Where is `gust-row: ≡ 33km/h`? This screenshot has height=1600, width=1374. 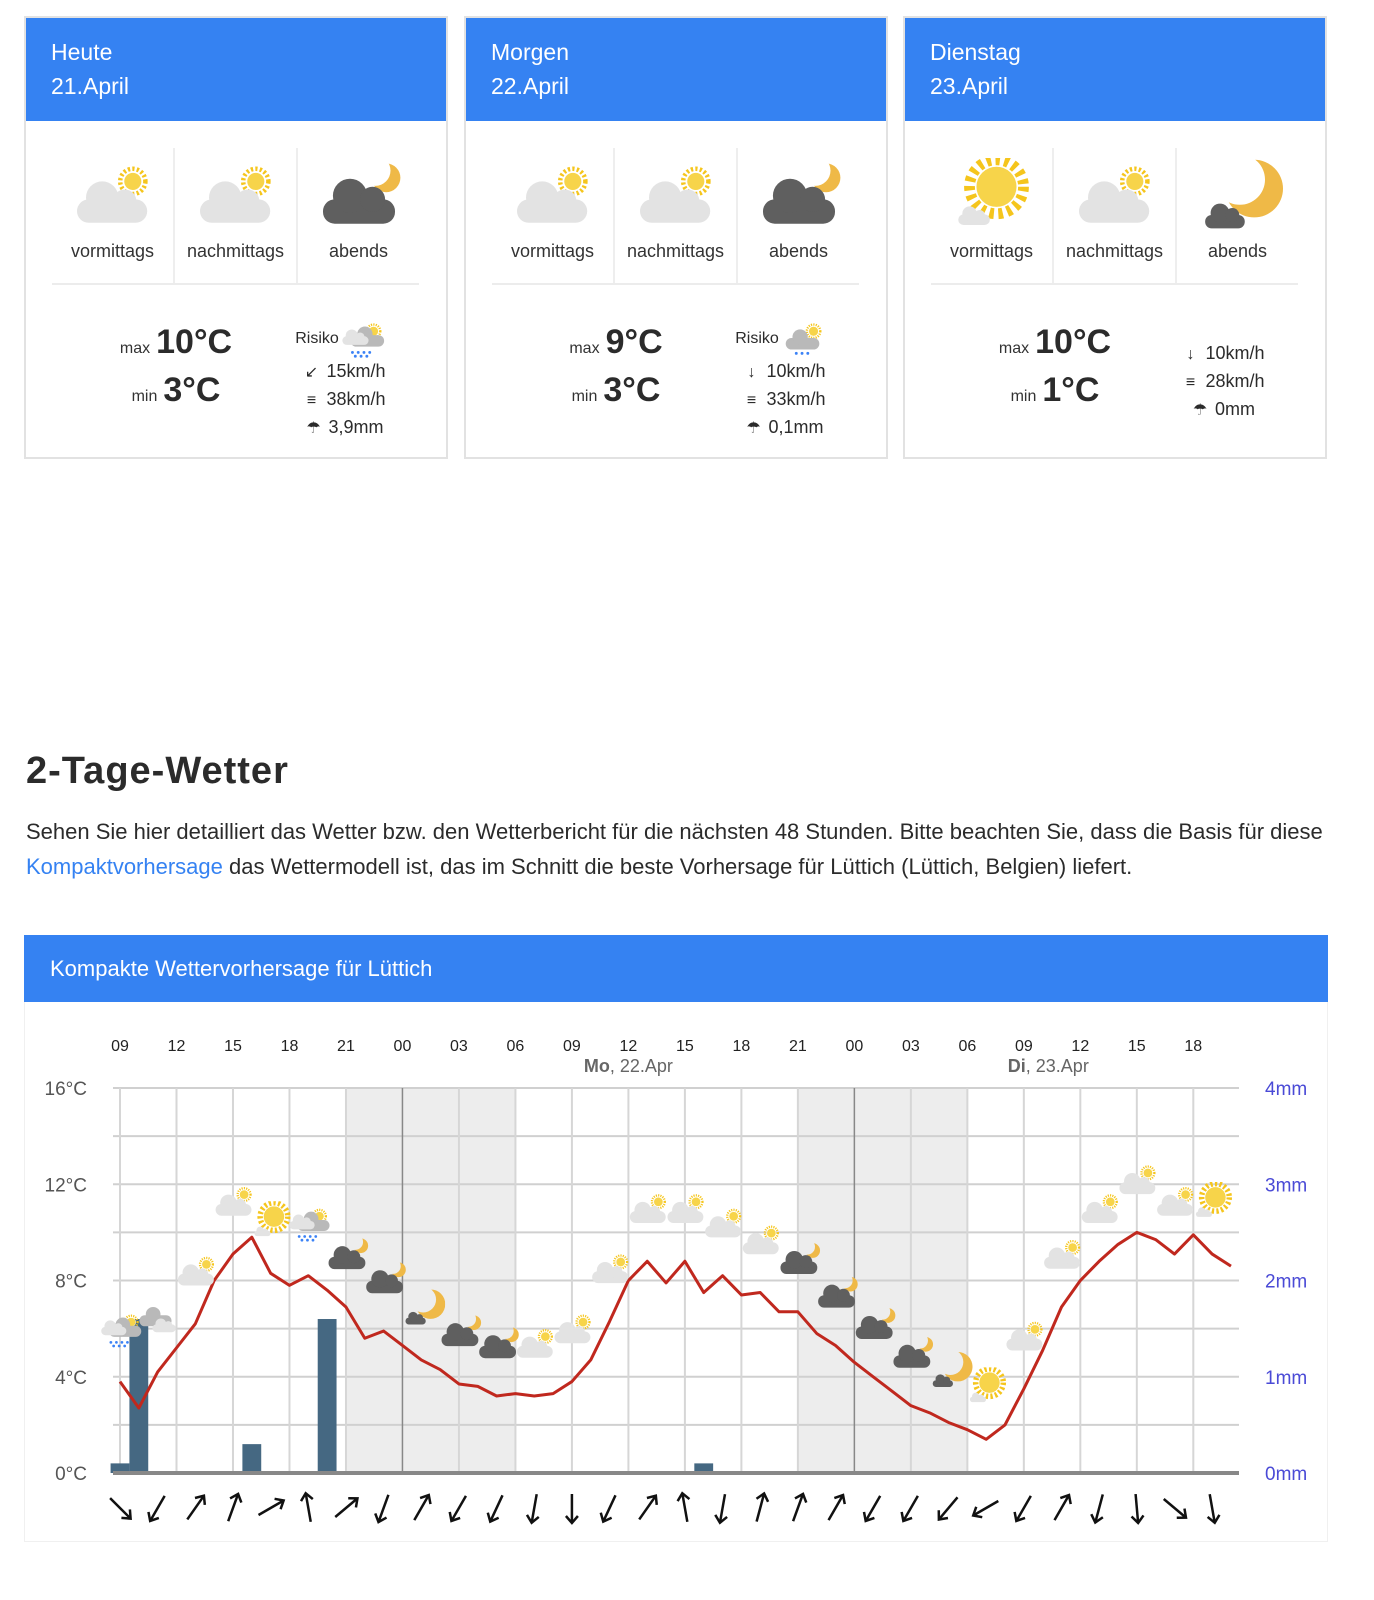 gust-row: ≡ 33km/h is located at coordinates (781, 400).